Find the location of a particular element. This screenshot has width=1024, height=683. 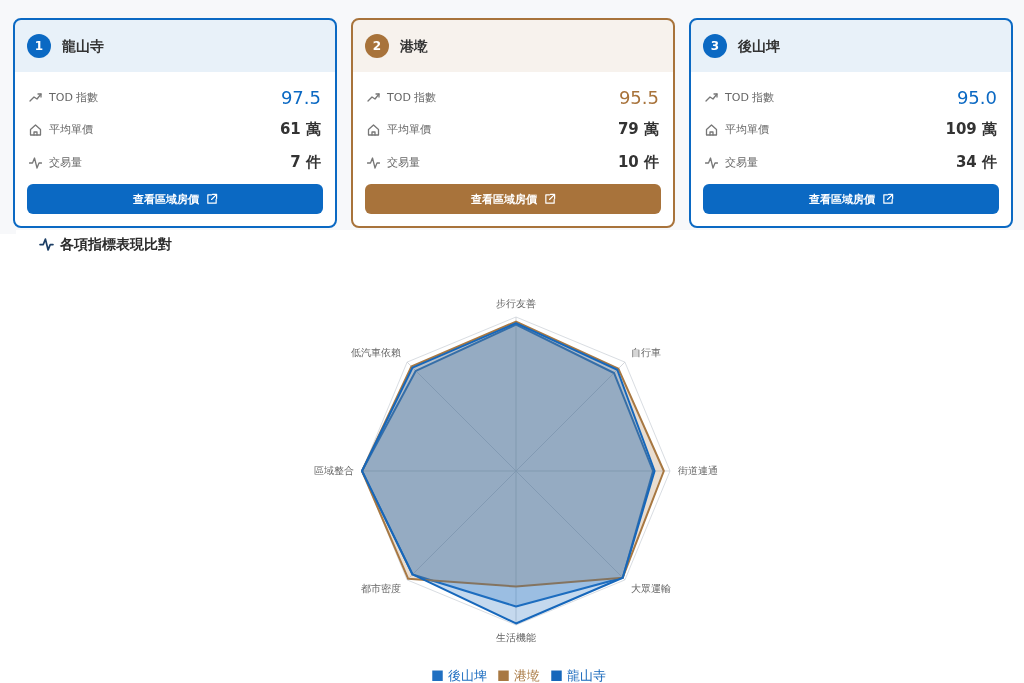

text: 港墘 is located at coordinates (414, 46).